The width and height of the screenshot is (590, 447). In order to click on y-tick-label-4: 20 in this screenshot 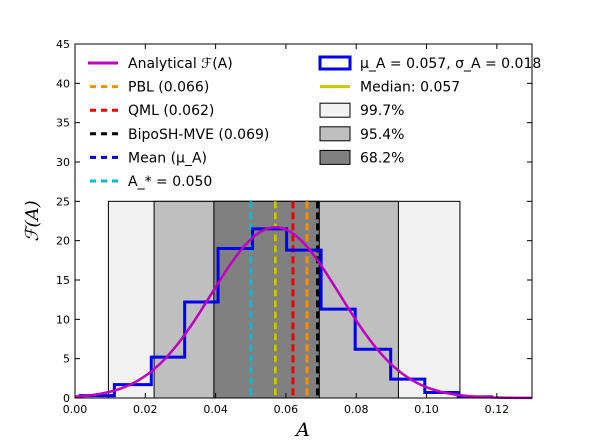, I will do `click(63, 241)`.